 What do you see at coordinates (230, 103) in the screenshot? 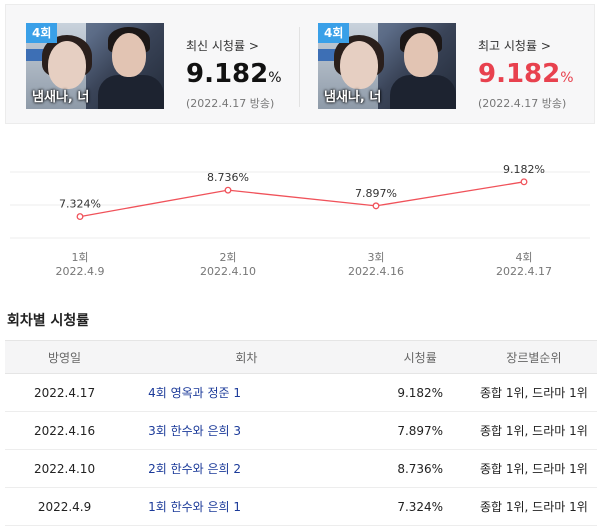
I see `latest-rating-date: (2022.4.17 방송)` at bounding box center [230, 103].